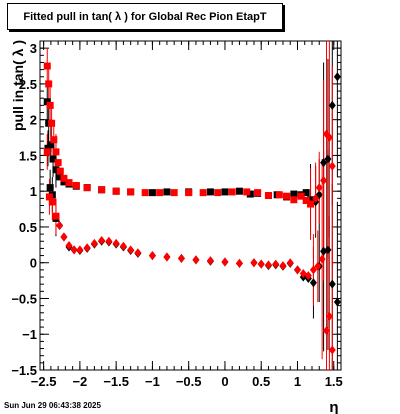  What do you see at coordinates (24, 298) in the screenshot?
I see `y-tick-label: −0.5` at bounding box center [24, 298].